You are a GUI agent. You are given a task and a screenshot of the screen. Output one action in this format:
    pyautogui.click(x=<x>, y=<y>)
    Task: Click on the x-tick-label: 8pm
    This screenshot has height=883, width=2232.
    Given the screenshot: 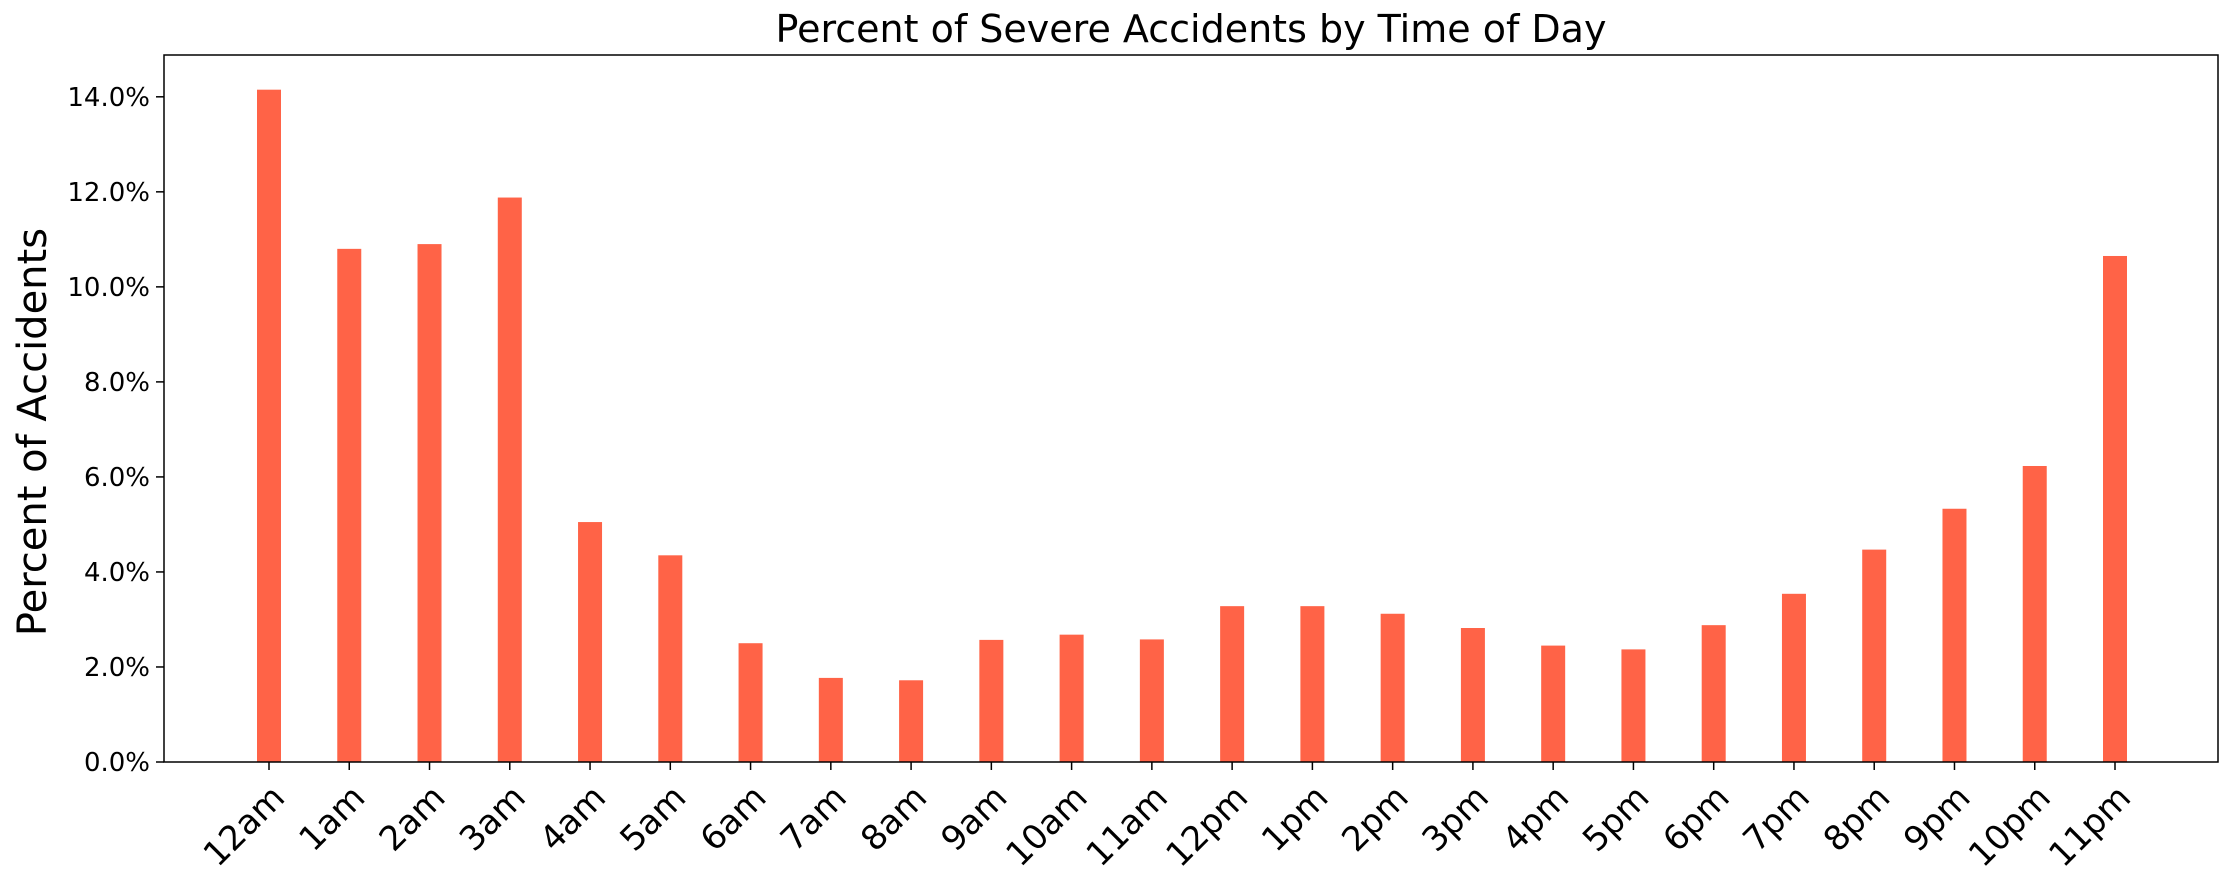 What is the action you would take?
    pyautogui.click(x=1857, y=819)
    